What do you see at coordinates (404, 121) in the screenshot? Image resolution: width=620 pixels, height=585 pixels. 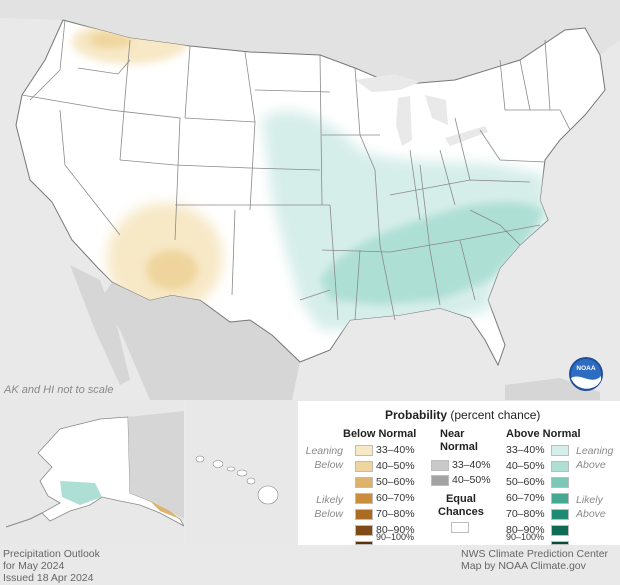 I see `lake-michigan` at bounding box center [404, 121].